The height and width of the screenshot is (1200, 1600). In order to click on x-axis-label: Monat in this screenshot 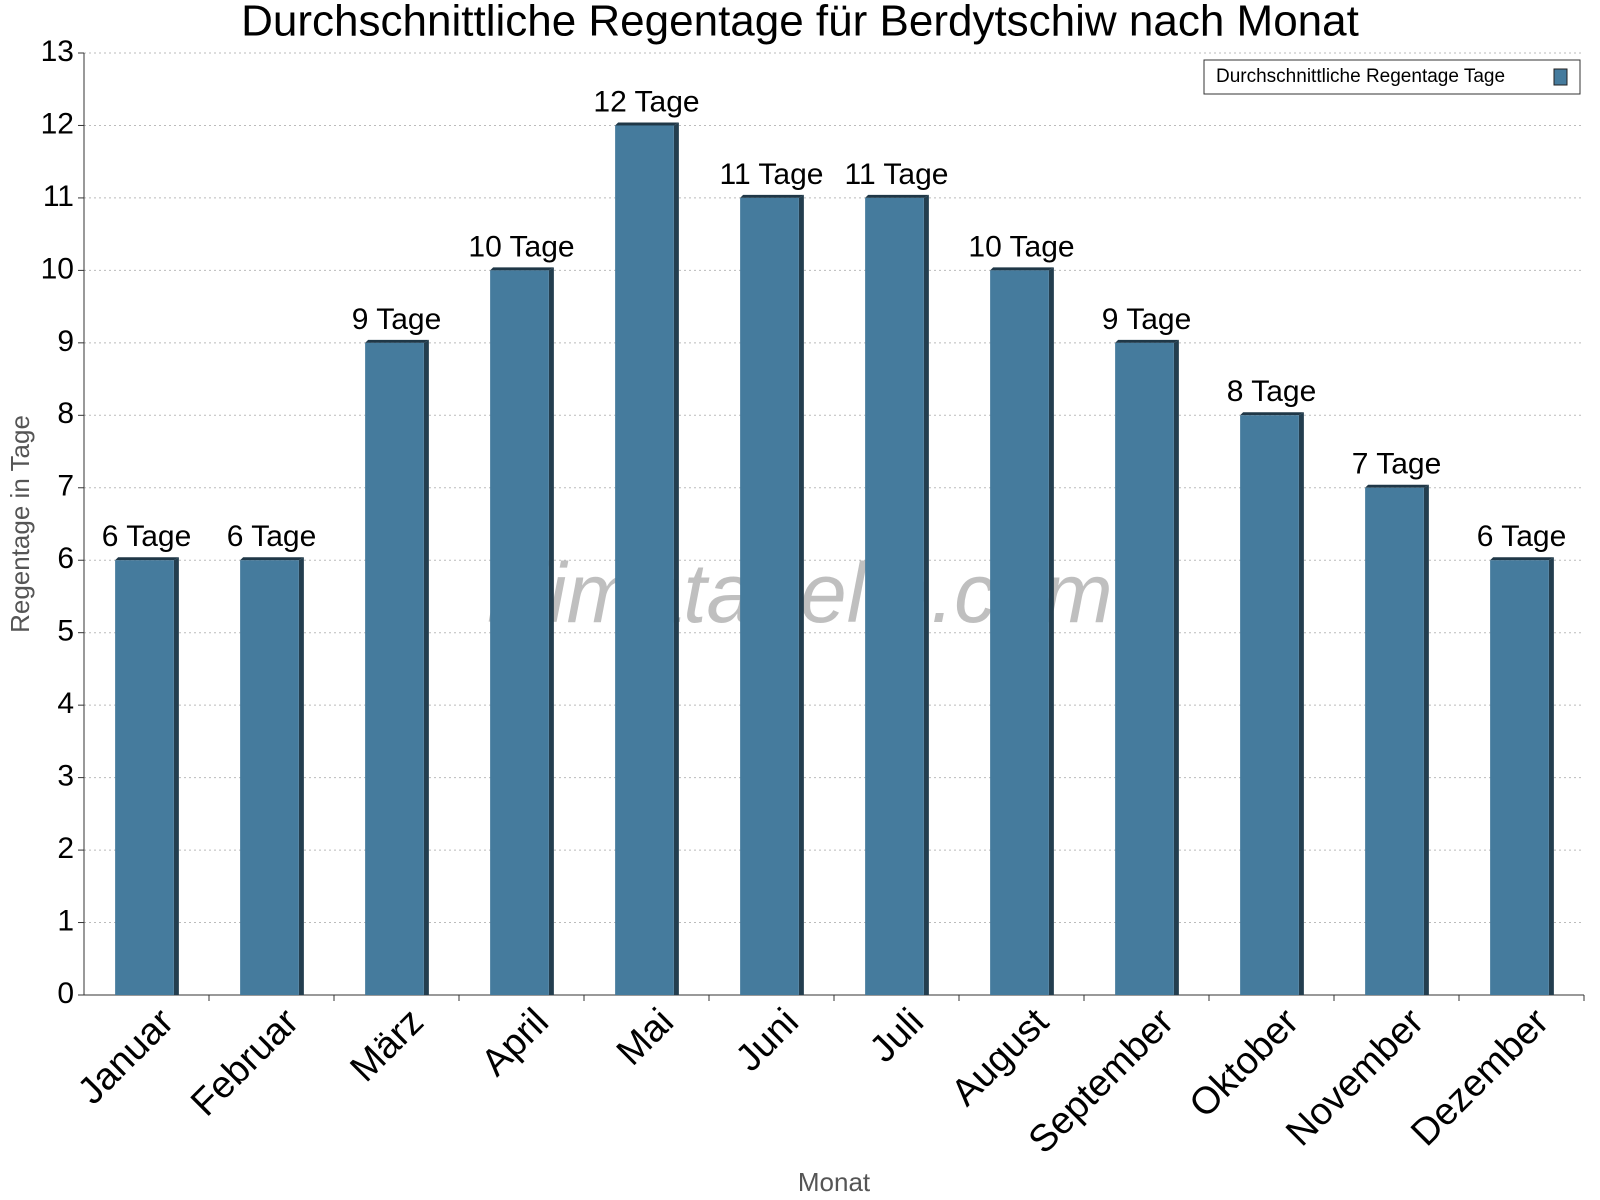, I will do `click(834, 1182)`.